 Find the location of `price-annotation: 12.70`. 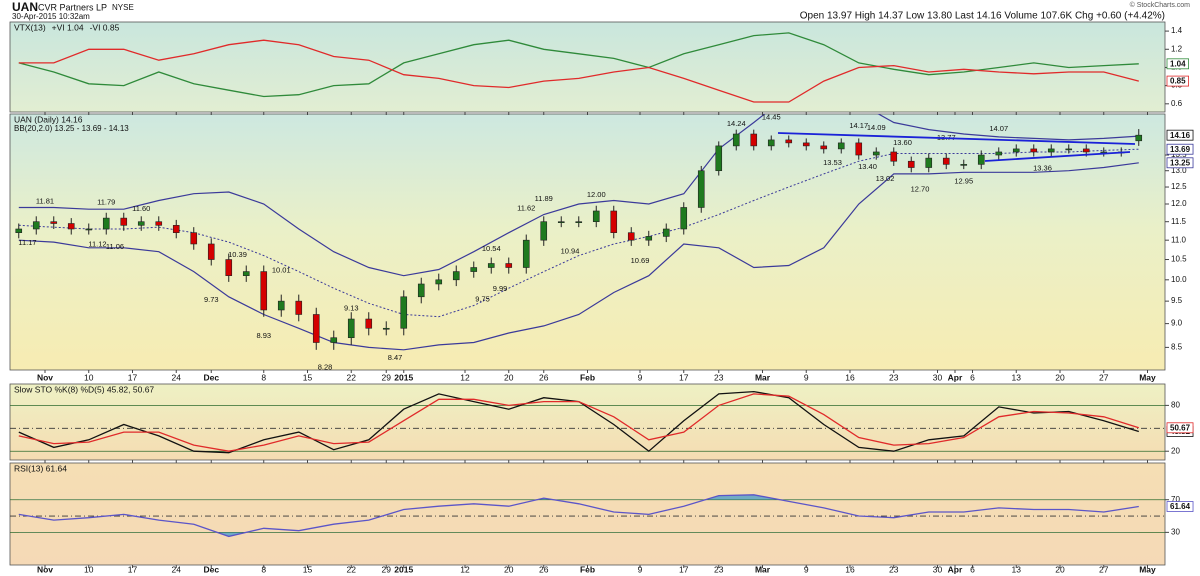

price-annotation: 12.70 is located at coordinates (920, 188).